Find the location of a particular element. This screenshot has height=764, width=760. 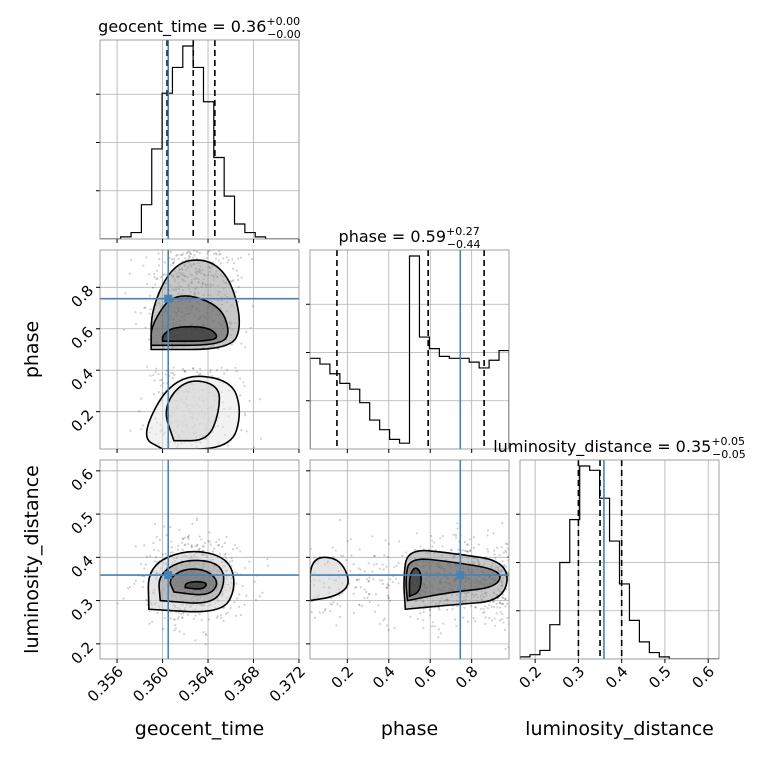

panel-title-main: phase = 0.59 is located at coordinates (392, 236).